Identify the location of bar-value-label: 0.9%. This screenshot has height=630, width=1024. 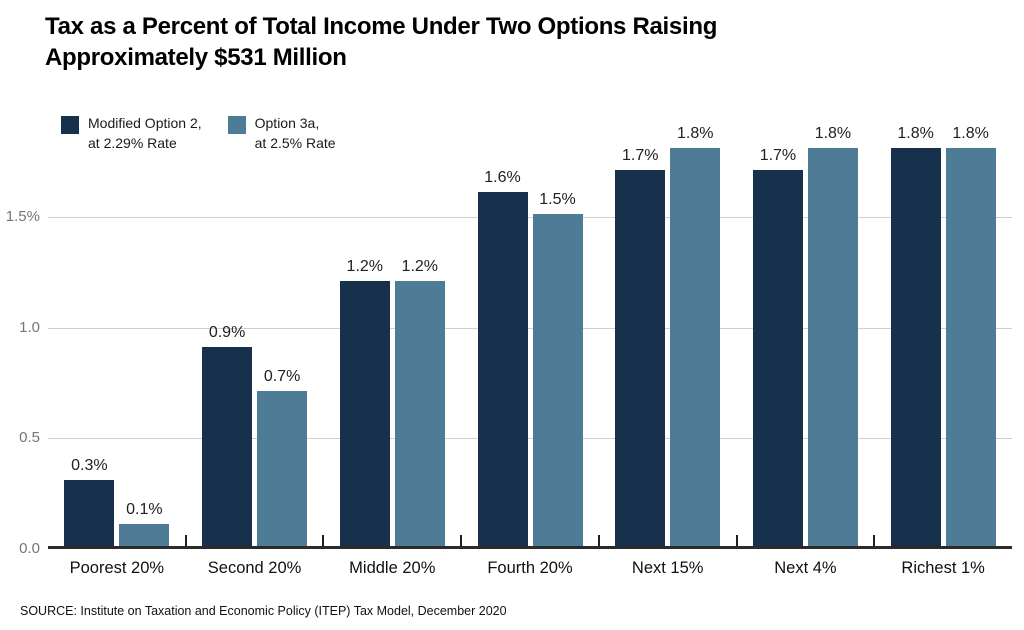
(227, 333).